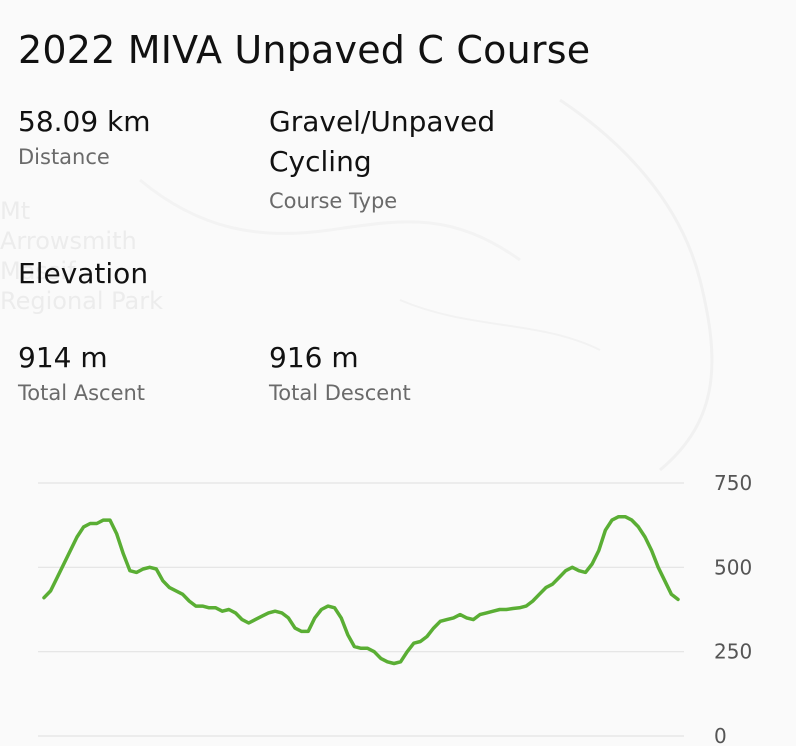 The height and width of the screenshot is (746, 796). What do you see at coordinates (340, 393) in the screenshot?
I see `total-descent-label: Total Descent` at bounding box center [340, 393].